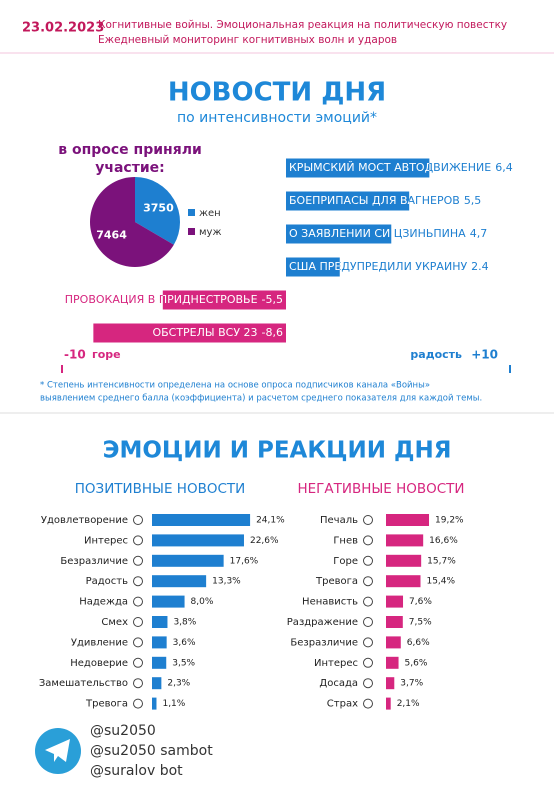  Describe the element at coordinates (420, 602) in the screenshot. I see `value-label: 7,6%` at that location.